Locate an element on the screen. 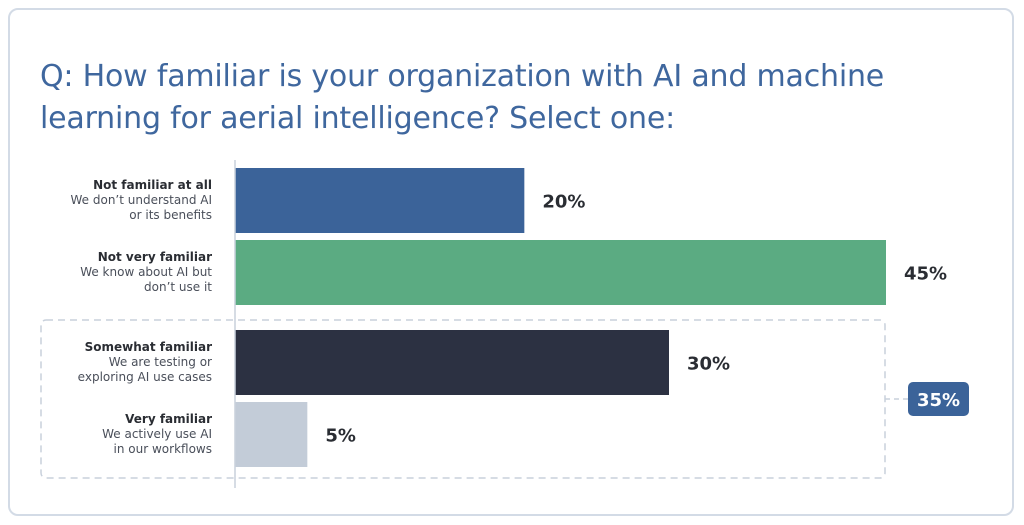 The width and height of the screenshot is (1024, 525). data-label: 5% is located at coordinates (340, 436).